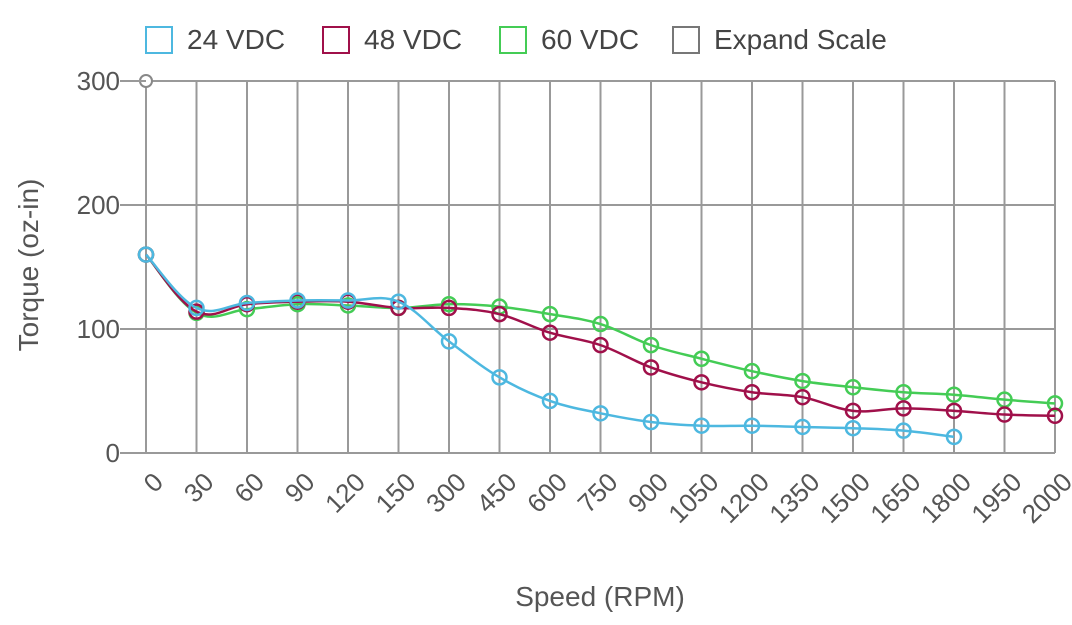 The image size is (1072, 625). I want to click on x-tick-label: 30, so click(199, 488).